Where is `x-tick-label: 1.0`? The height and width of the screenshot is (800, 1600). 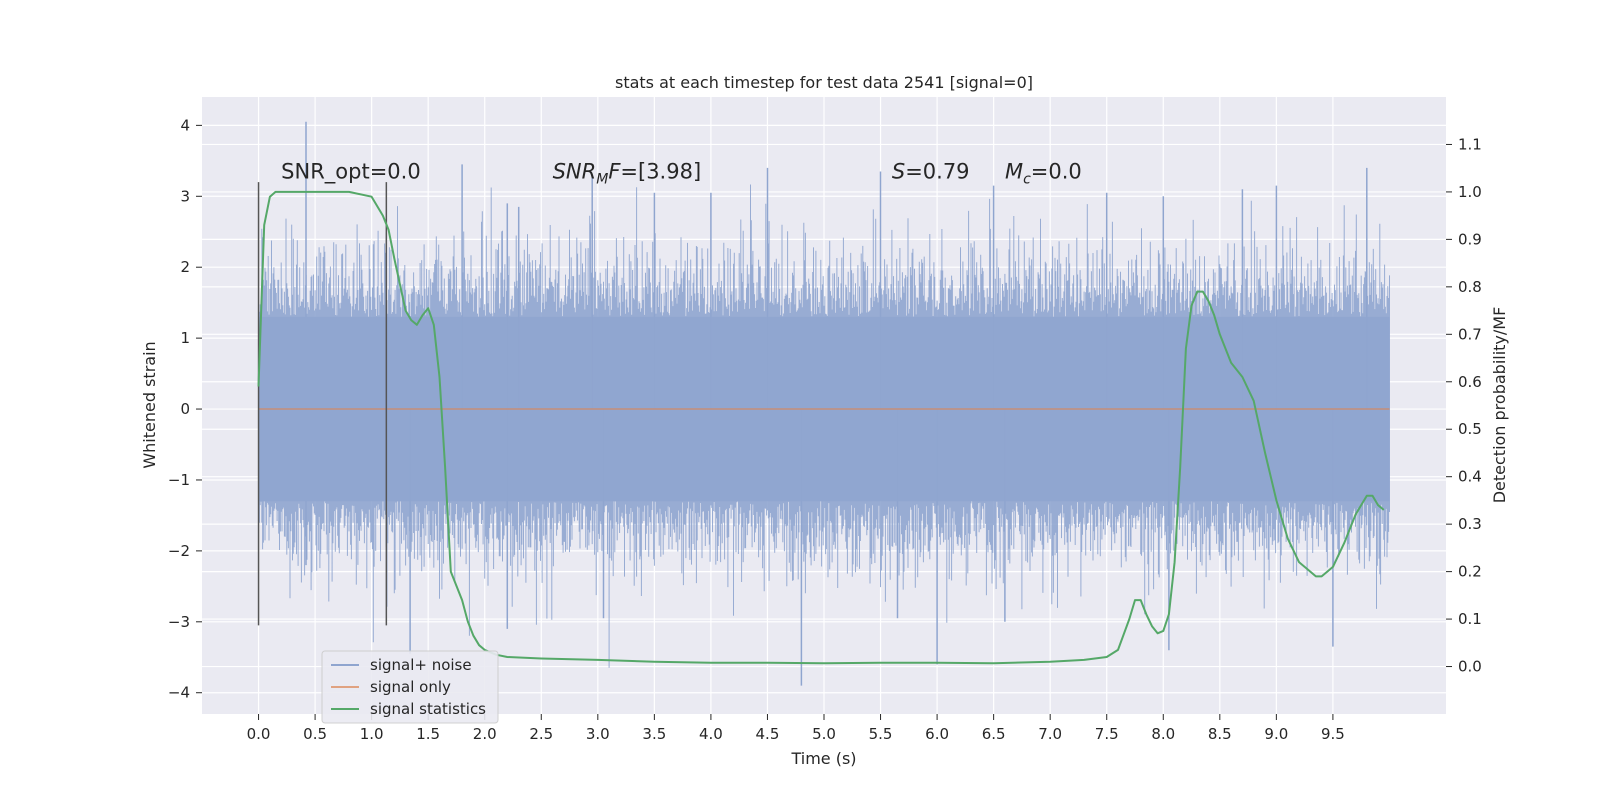 x-tick-label: 1.0 is located at coordinates (372, 734).